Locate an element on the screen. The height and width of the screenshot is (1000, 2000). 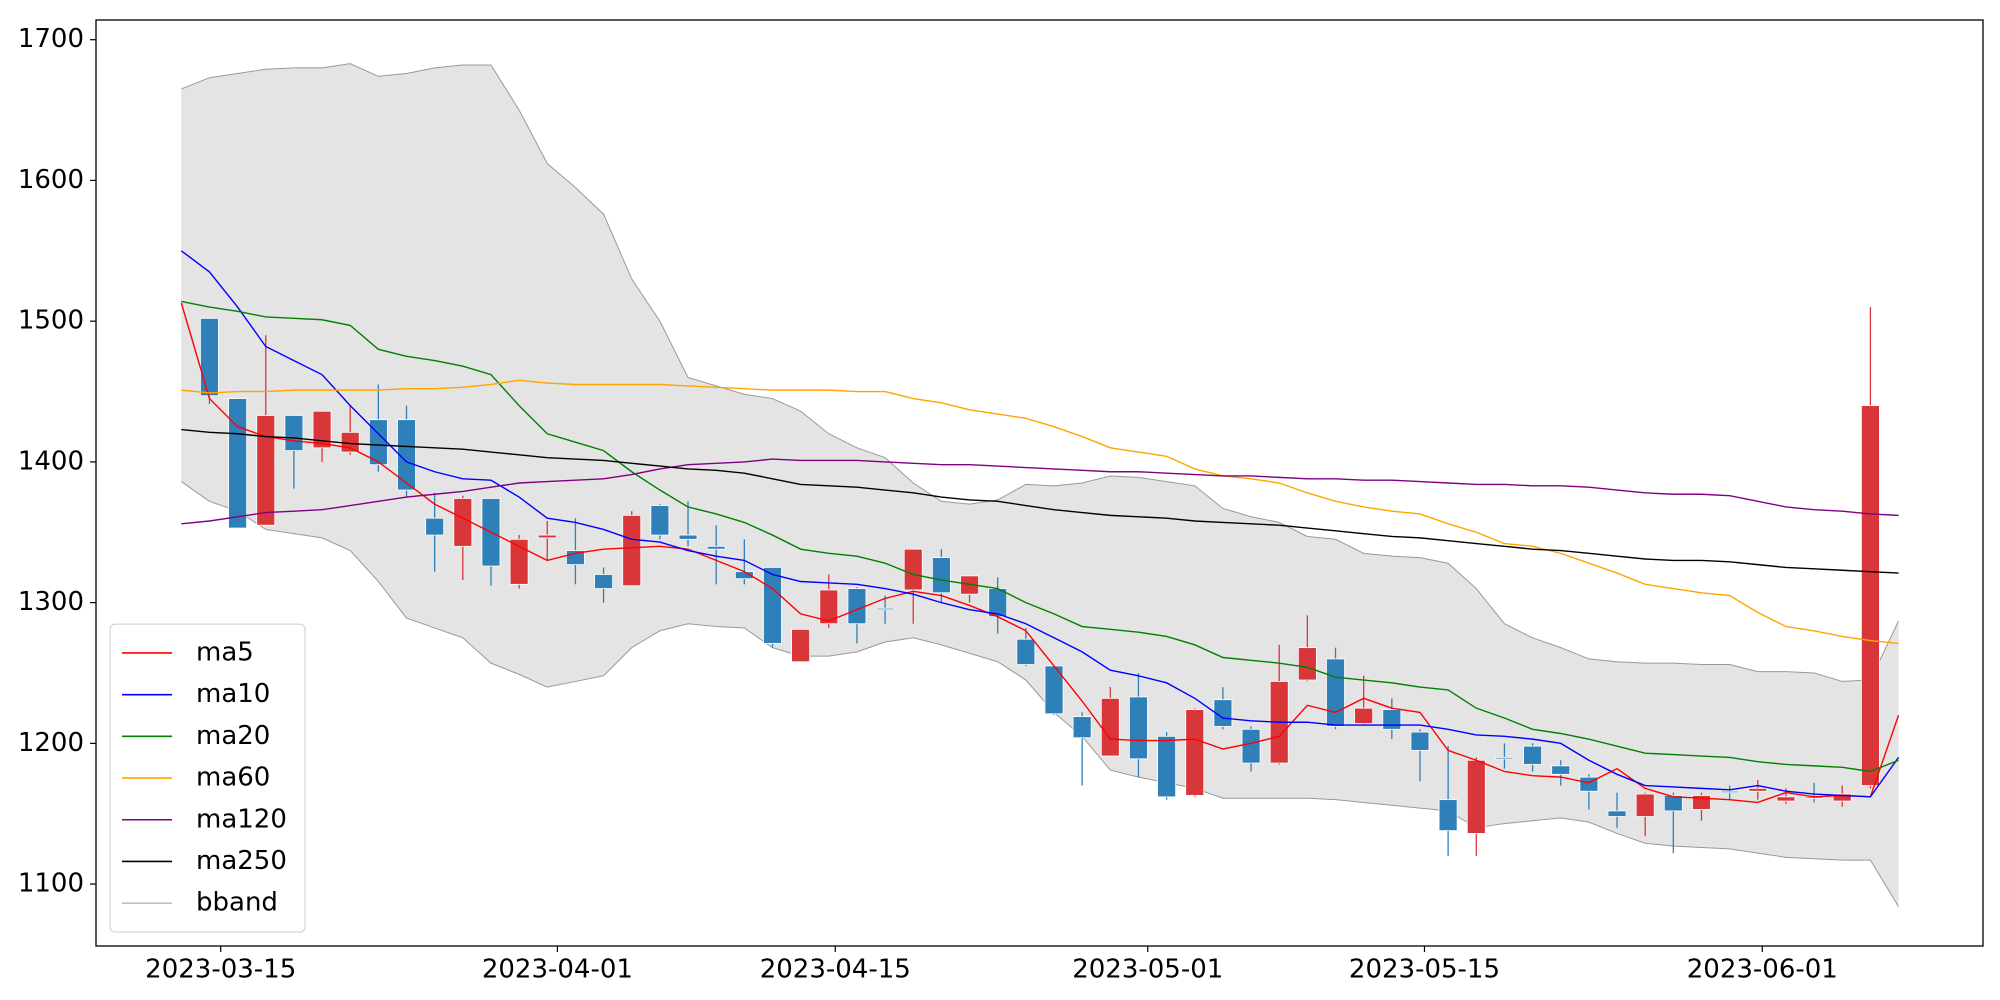
x-tick-label: 2023-05-01 is located at coordinates (1147, 970).